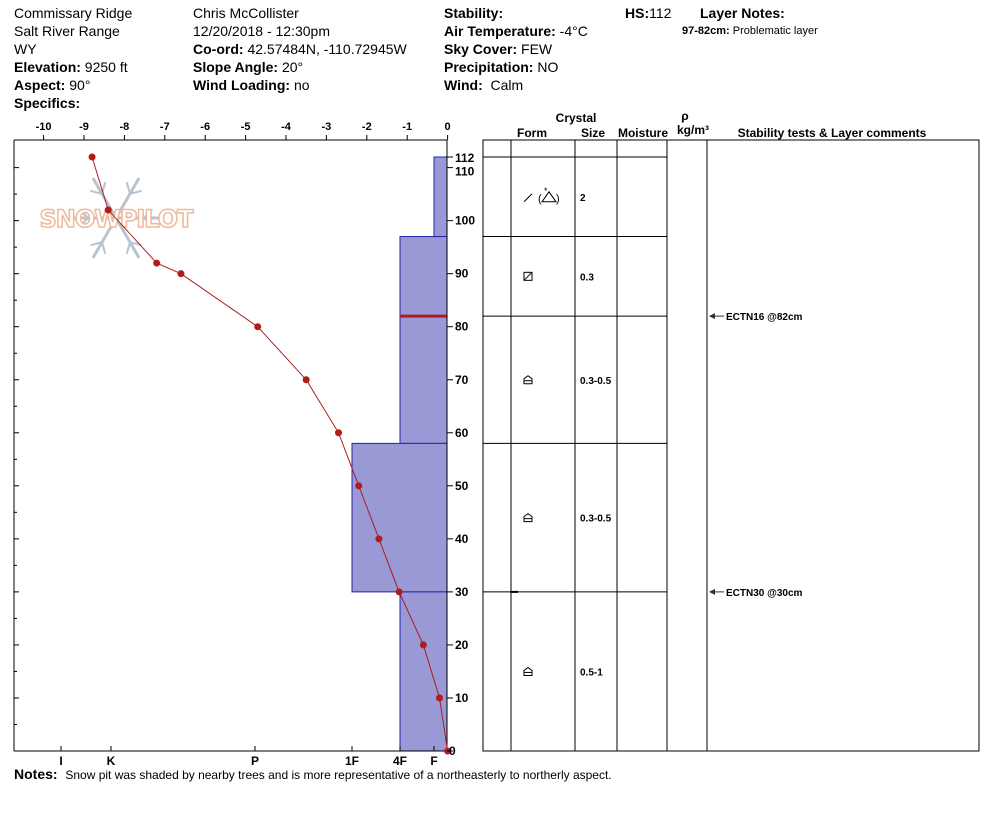  I want to click on depth-tick-label: 110, so click(465, 172).